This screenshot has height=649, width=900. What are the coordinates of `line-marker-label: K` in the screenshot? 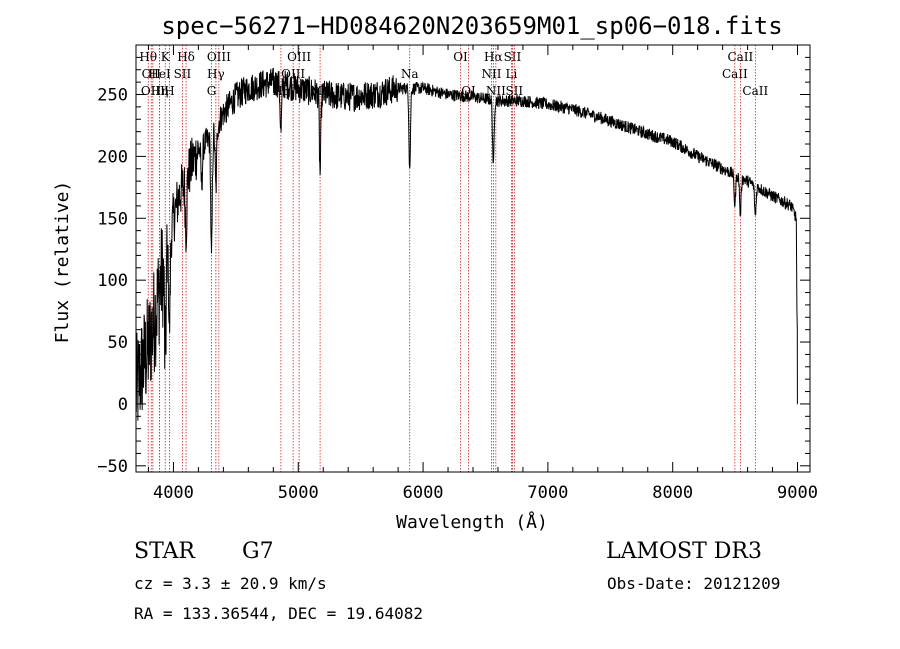 It's located at (166, 57).